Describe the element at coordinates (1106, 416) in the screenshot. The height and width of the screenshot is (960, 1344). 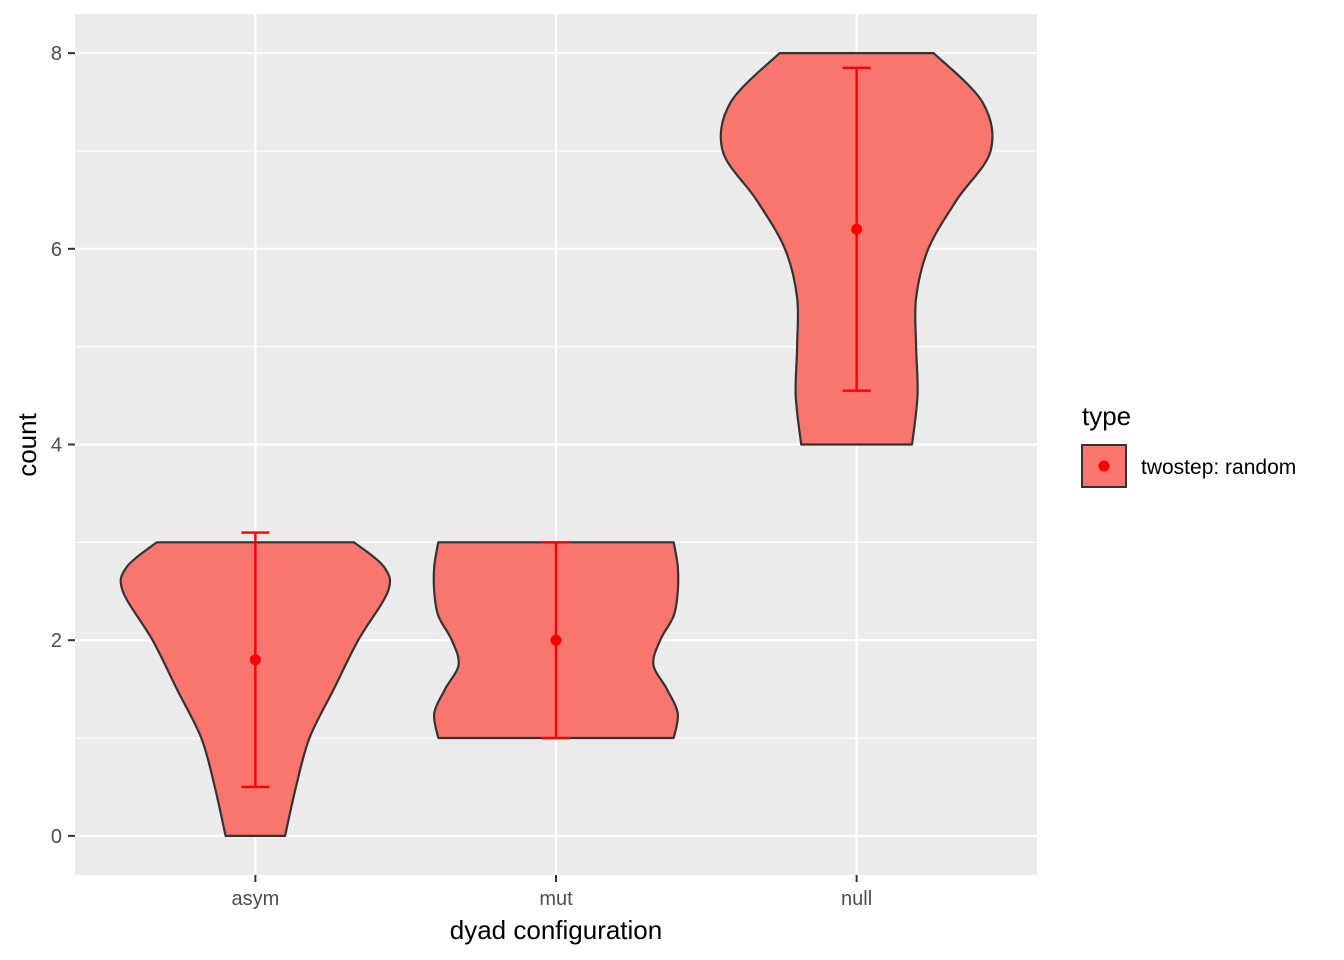
I see `legend-title: type` at that location.